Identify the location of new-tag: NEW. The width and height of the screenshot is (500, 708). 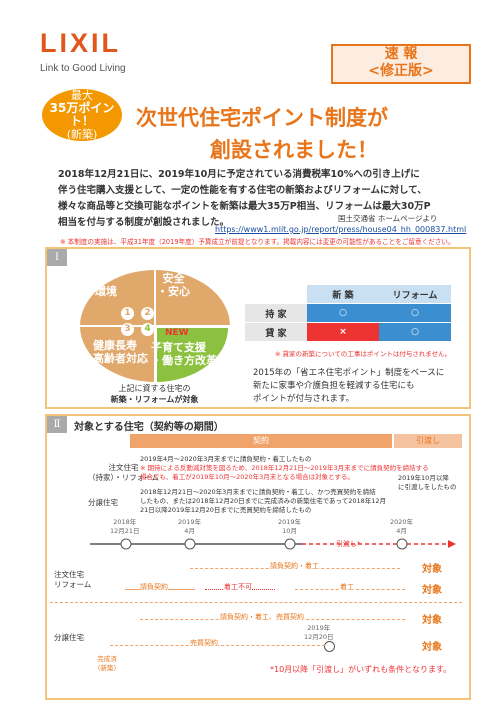
(177, 333).